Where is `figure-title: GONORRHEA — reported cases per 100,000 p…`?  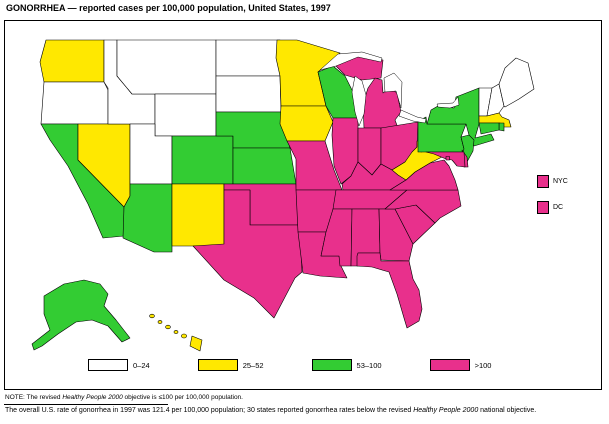 figure-title: GONORRHEA — reported cases per 100,000 p… is located at coordinates (168, 8).